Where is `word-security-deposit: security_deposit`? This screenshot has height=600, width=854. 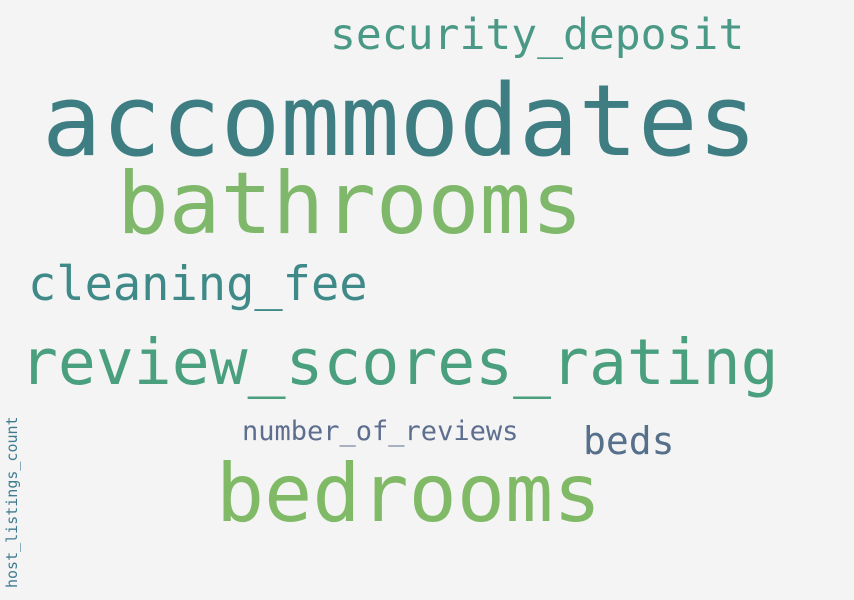
word-security-deposit: security_deposit is located at coordinates (537, 35).